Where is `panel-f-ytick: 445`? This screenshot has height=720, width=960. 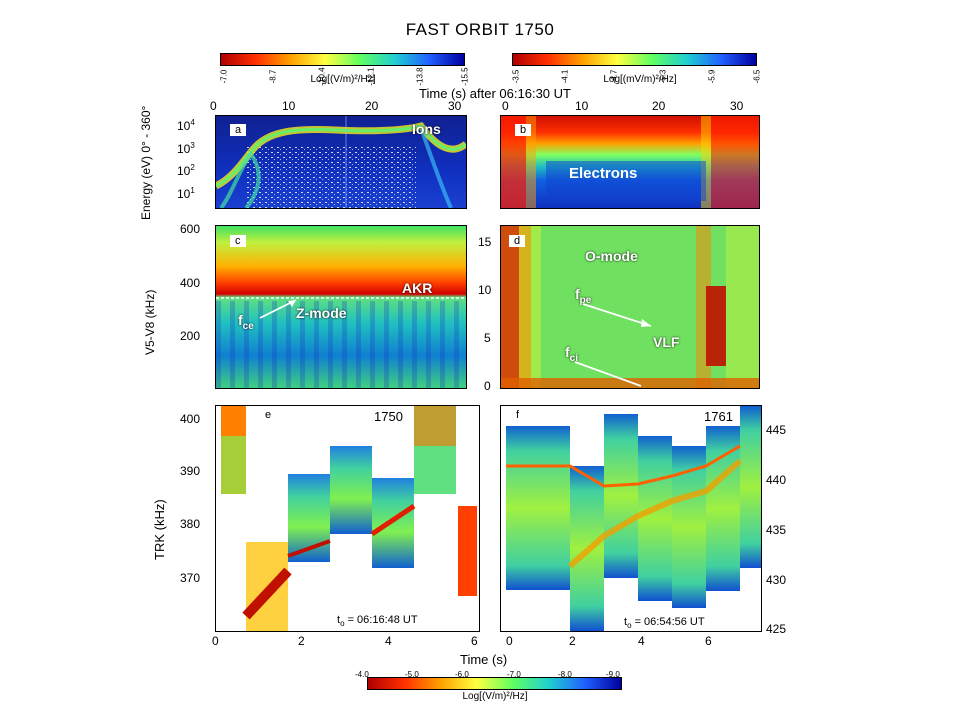 panel-f-ytick: 445 is located at coordinates (776, 430).